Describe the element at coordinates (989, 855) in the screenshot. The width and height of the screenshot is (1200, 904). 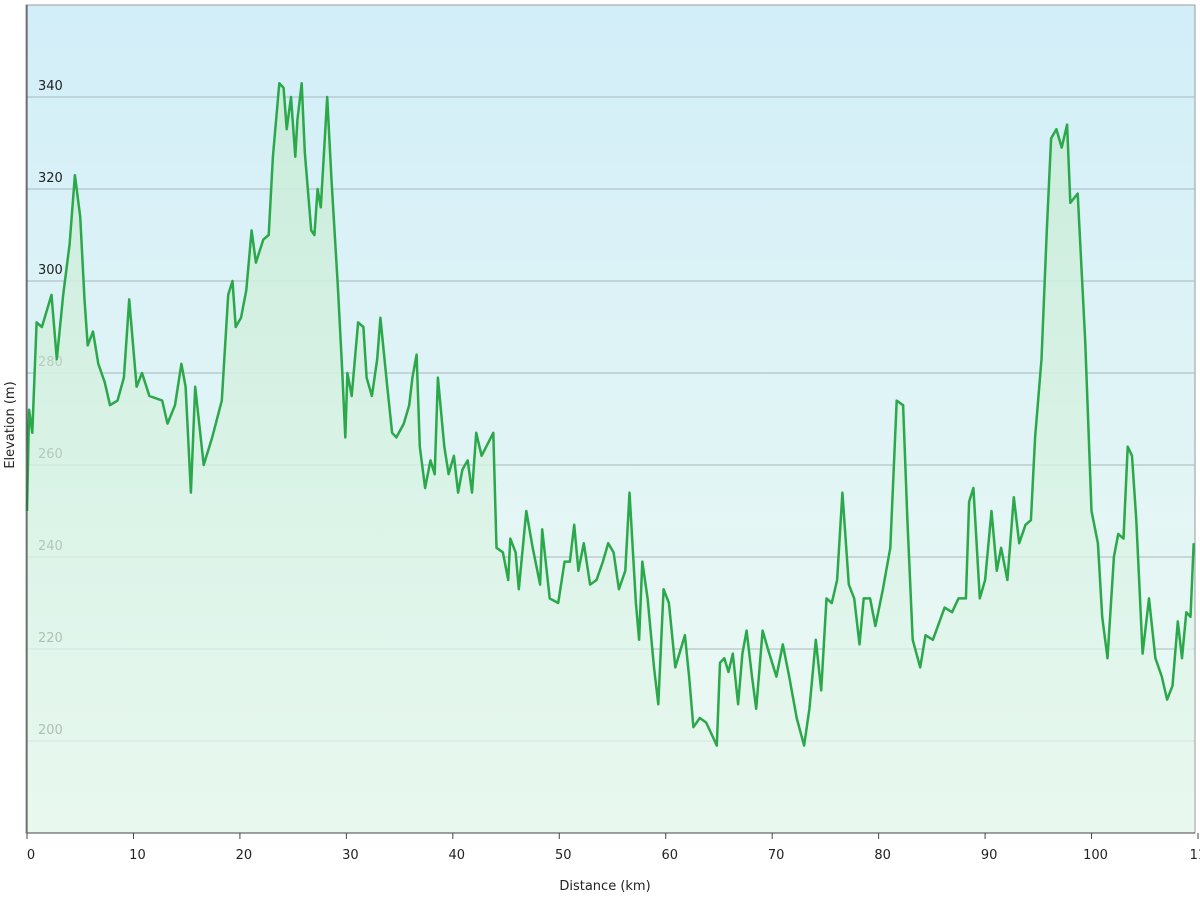
I see `x-tick-label: 90` at that location.